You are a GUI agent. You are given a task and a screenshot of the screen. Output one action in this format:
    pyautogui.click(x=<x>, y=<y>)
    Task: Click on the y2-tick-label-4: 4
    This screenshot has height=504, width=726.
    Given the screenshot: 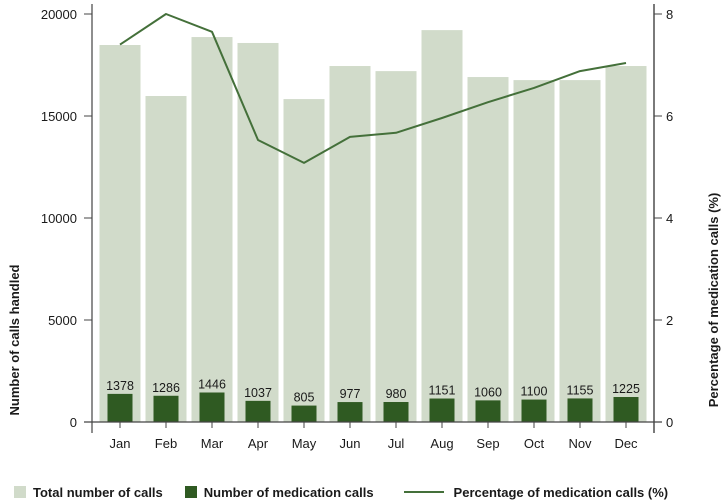 What is the action you would take?
    pyautogui.click(x=669, y=218)
    